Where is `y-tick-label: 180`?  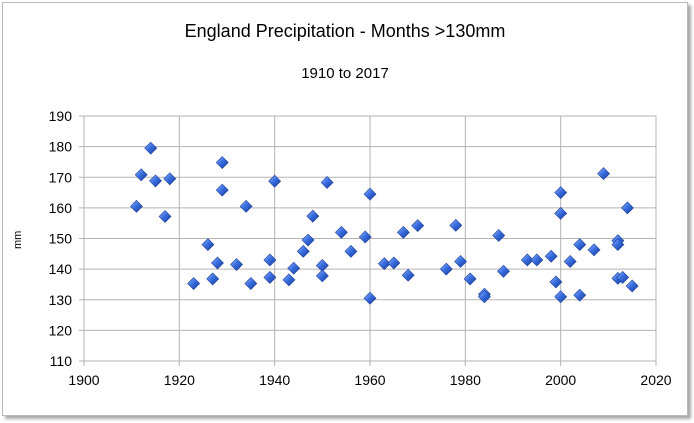 y-tick-label: 180 is located at coordinates (61, 147).